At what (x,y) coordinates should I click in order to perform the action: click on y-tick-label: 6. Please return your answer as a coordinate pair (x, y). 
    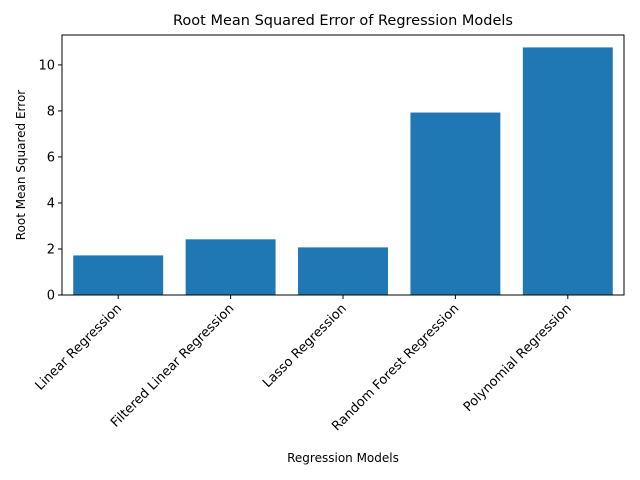
    Looking at the image, I should click on (51, 157).